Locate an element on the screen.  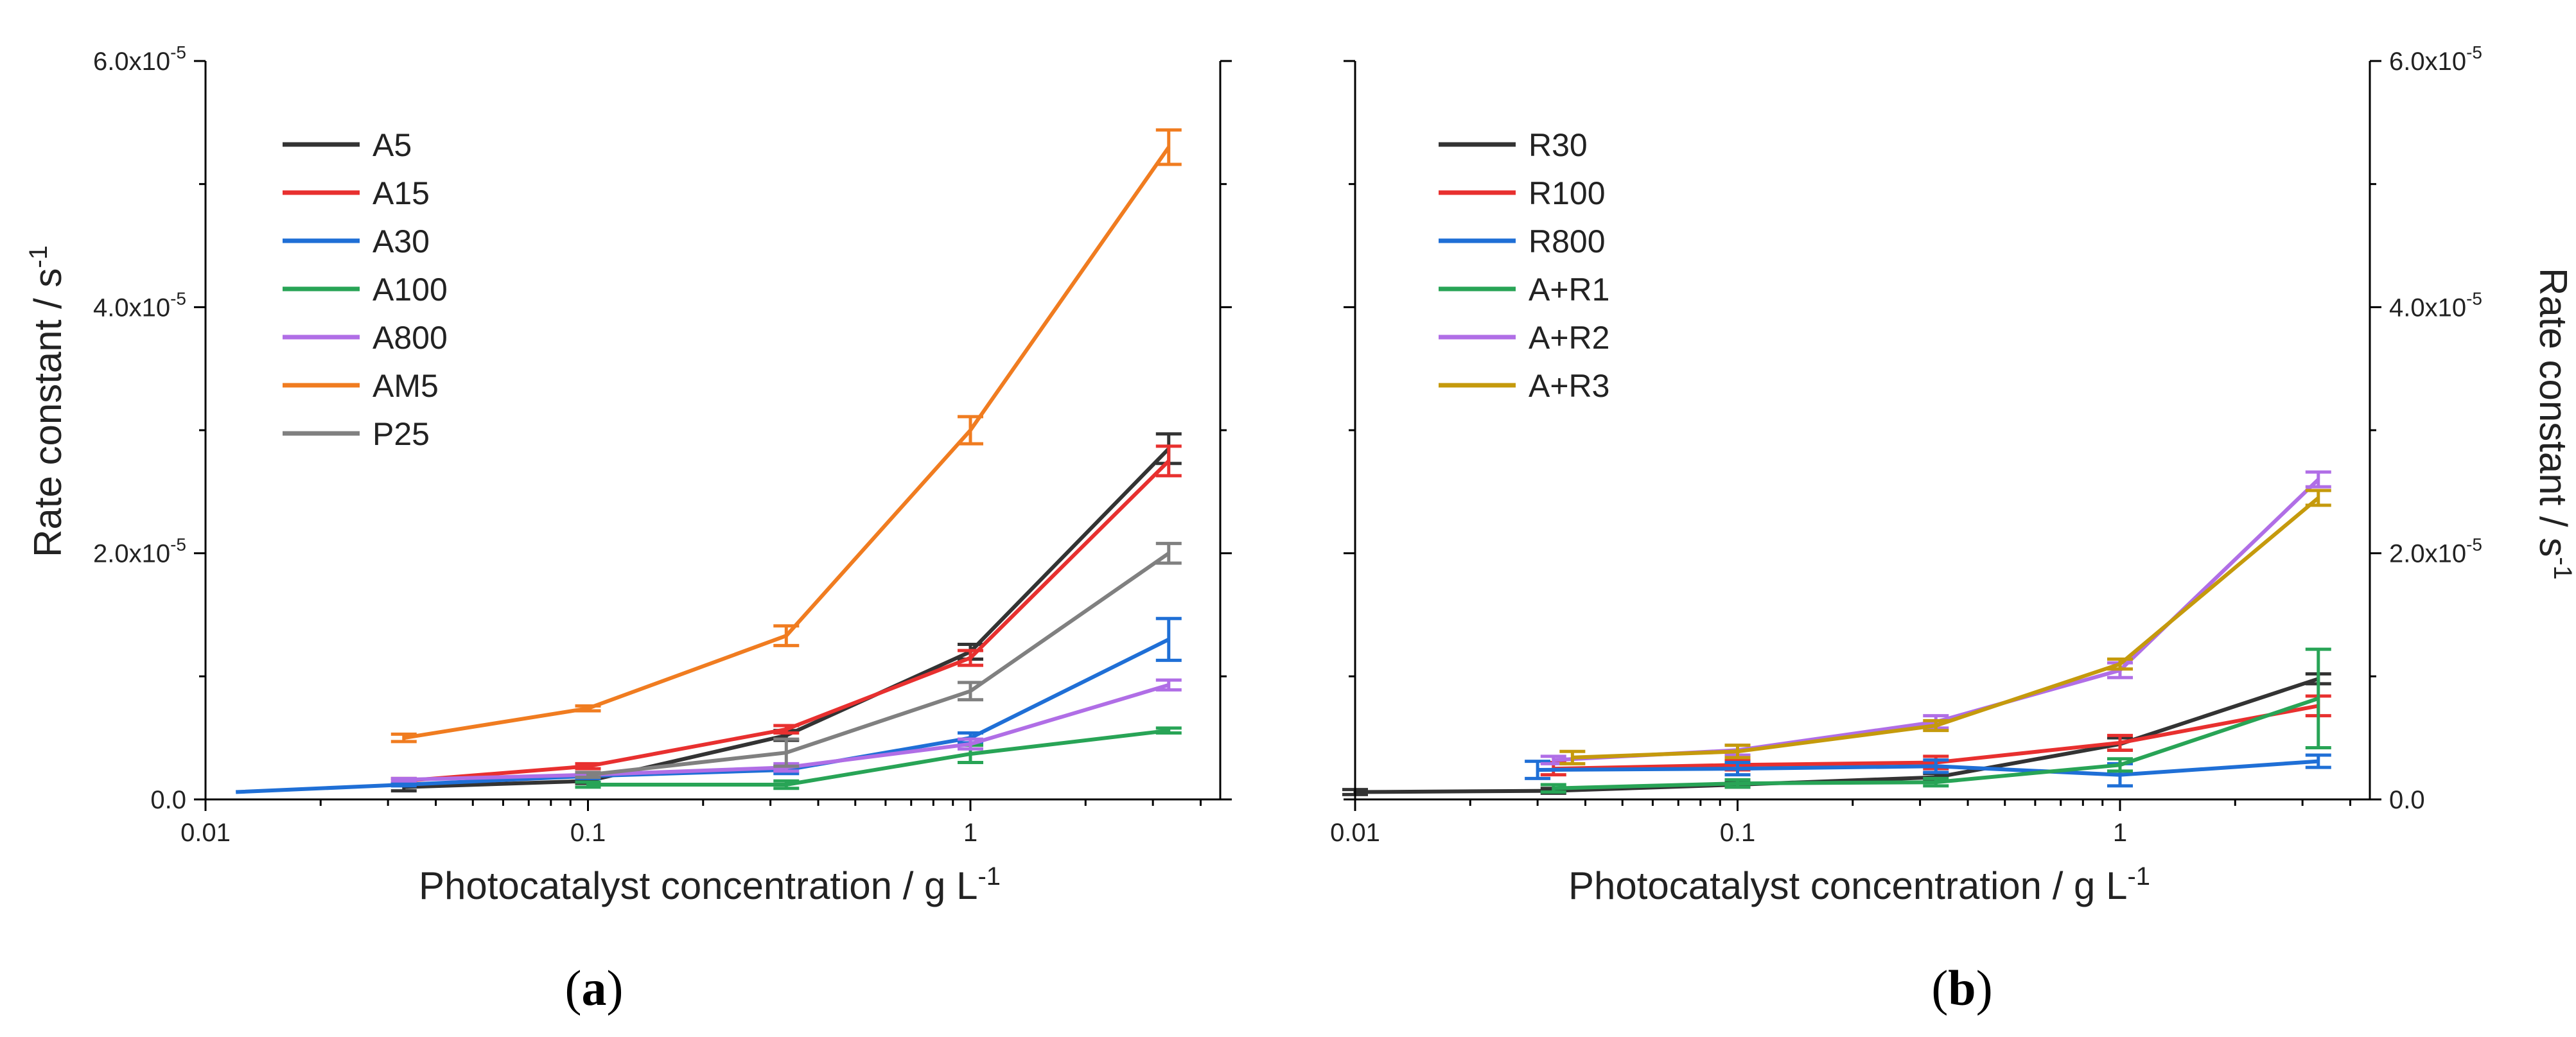
panel-a-y-tick-label: 2.0x10⁻⁵ is located at coordinates (139, 551).